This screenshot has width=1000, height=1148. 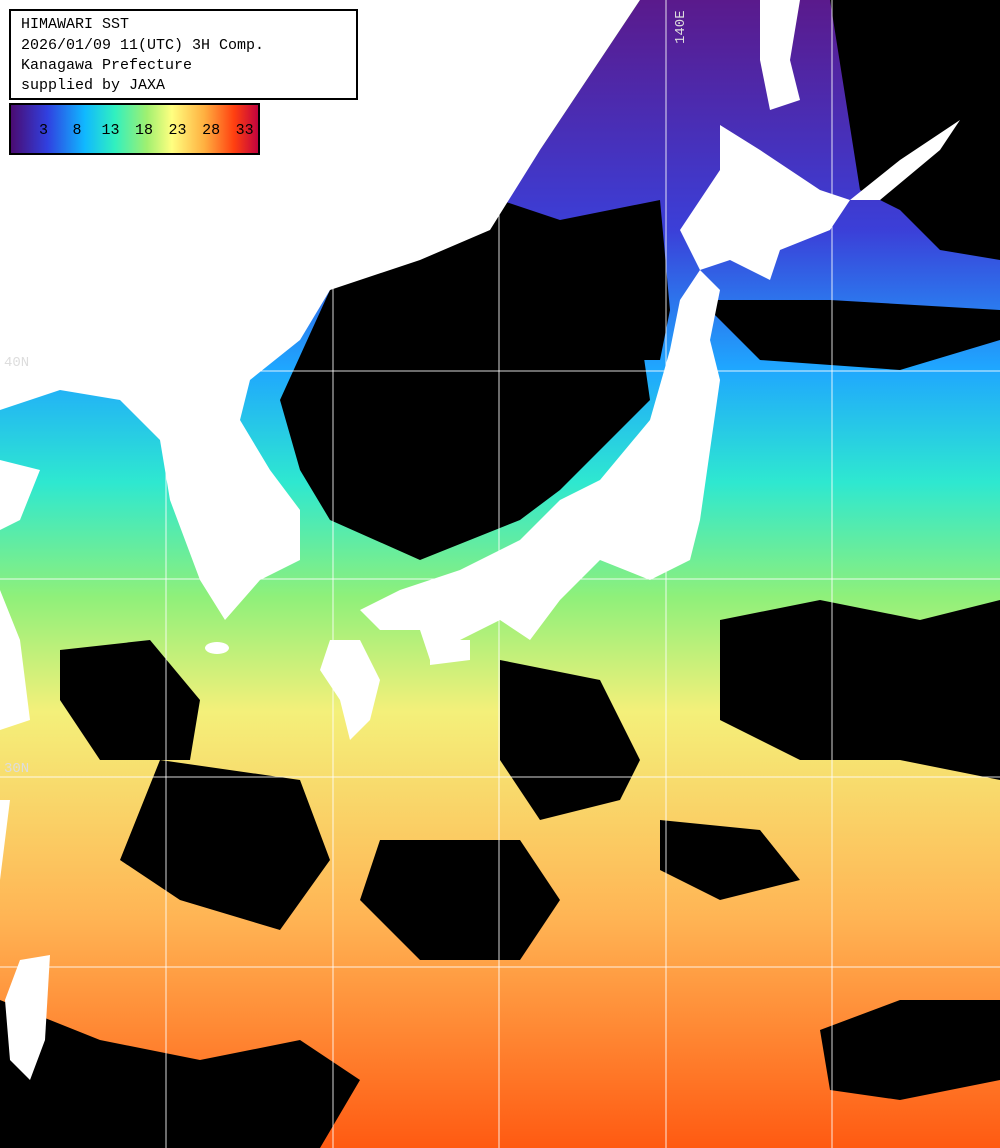 I want to click on taiwan, so click(x=27, y=1017).